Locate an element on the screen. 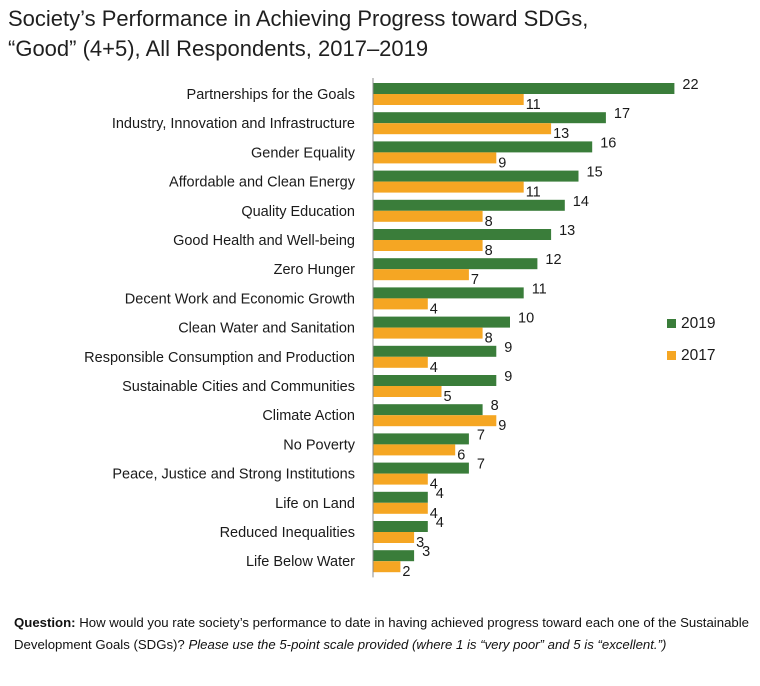 The image size is (760, 686). data-label-2017: 2 is located at coordinates (406, 572).